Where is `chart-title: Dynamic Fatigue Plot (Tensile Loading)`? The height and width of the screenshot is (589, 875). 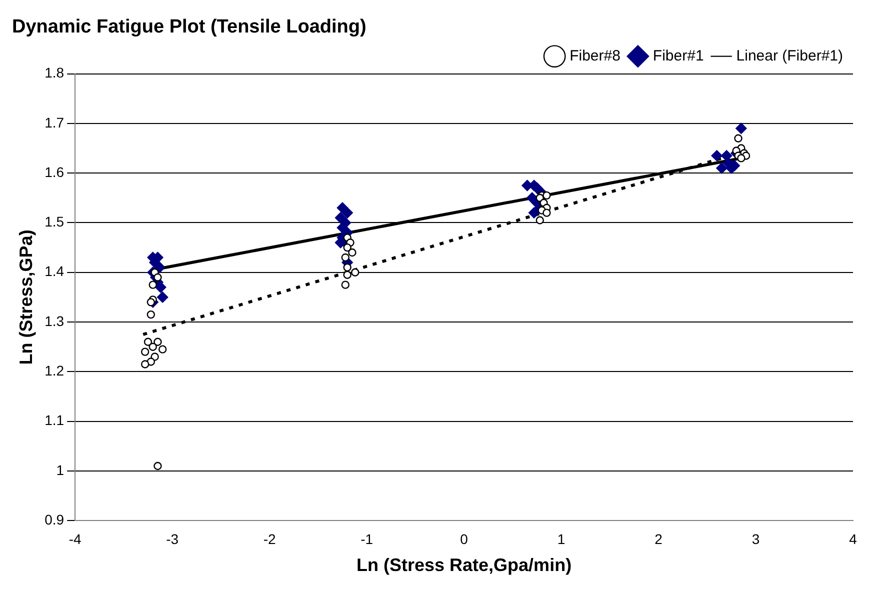
chart-title: Dynamic Fatigue Plot (Tensile Loading) is located at coordinates (189, 27).